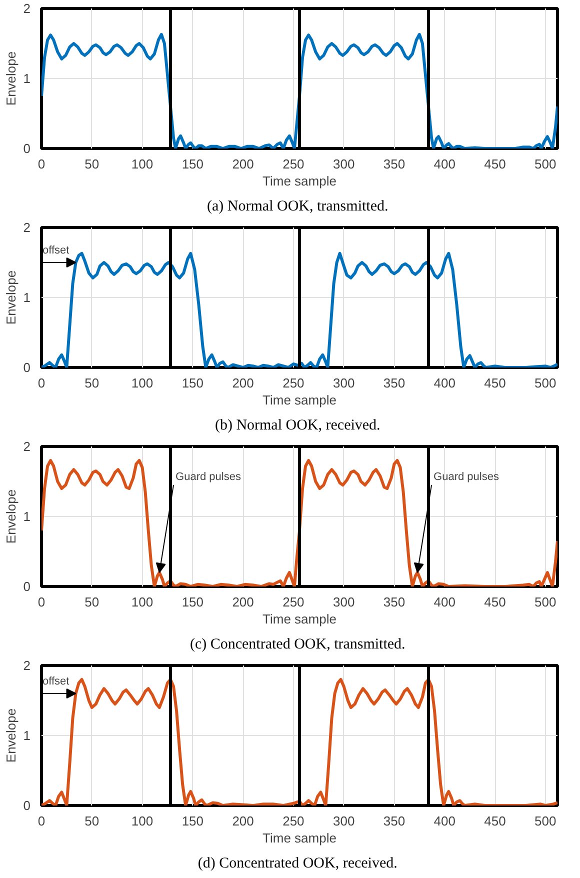  Describe the element at coordinates (297, 426) in the screenshot. I see `text: (b) Normal OOK, received.` at that location.